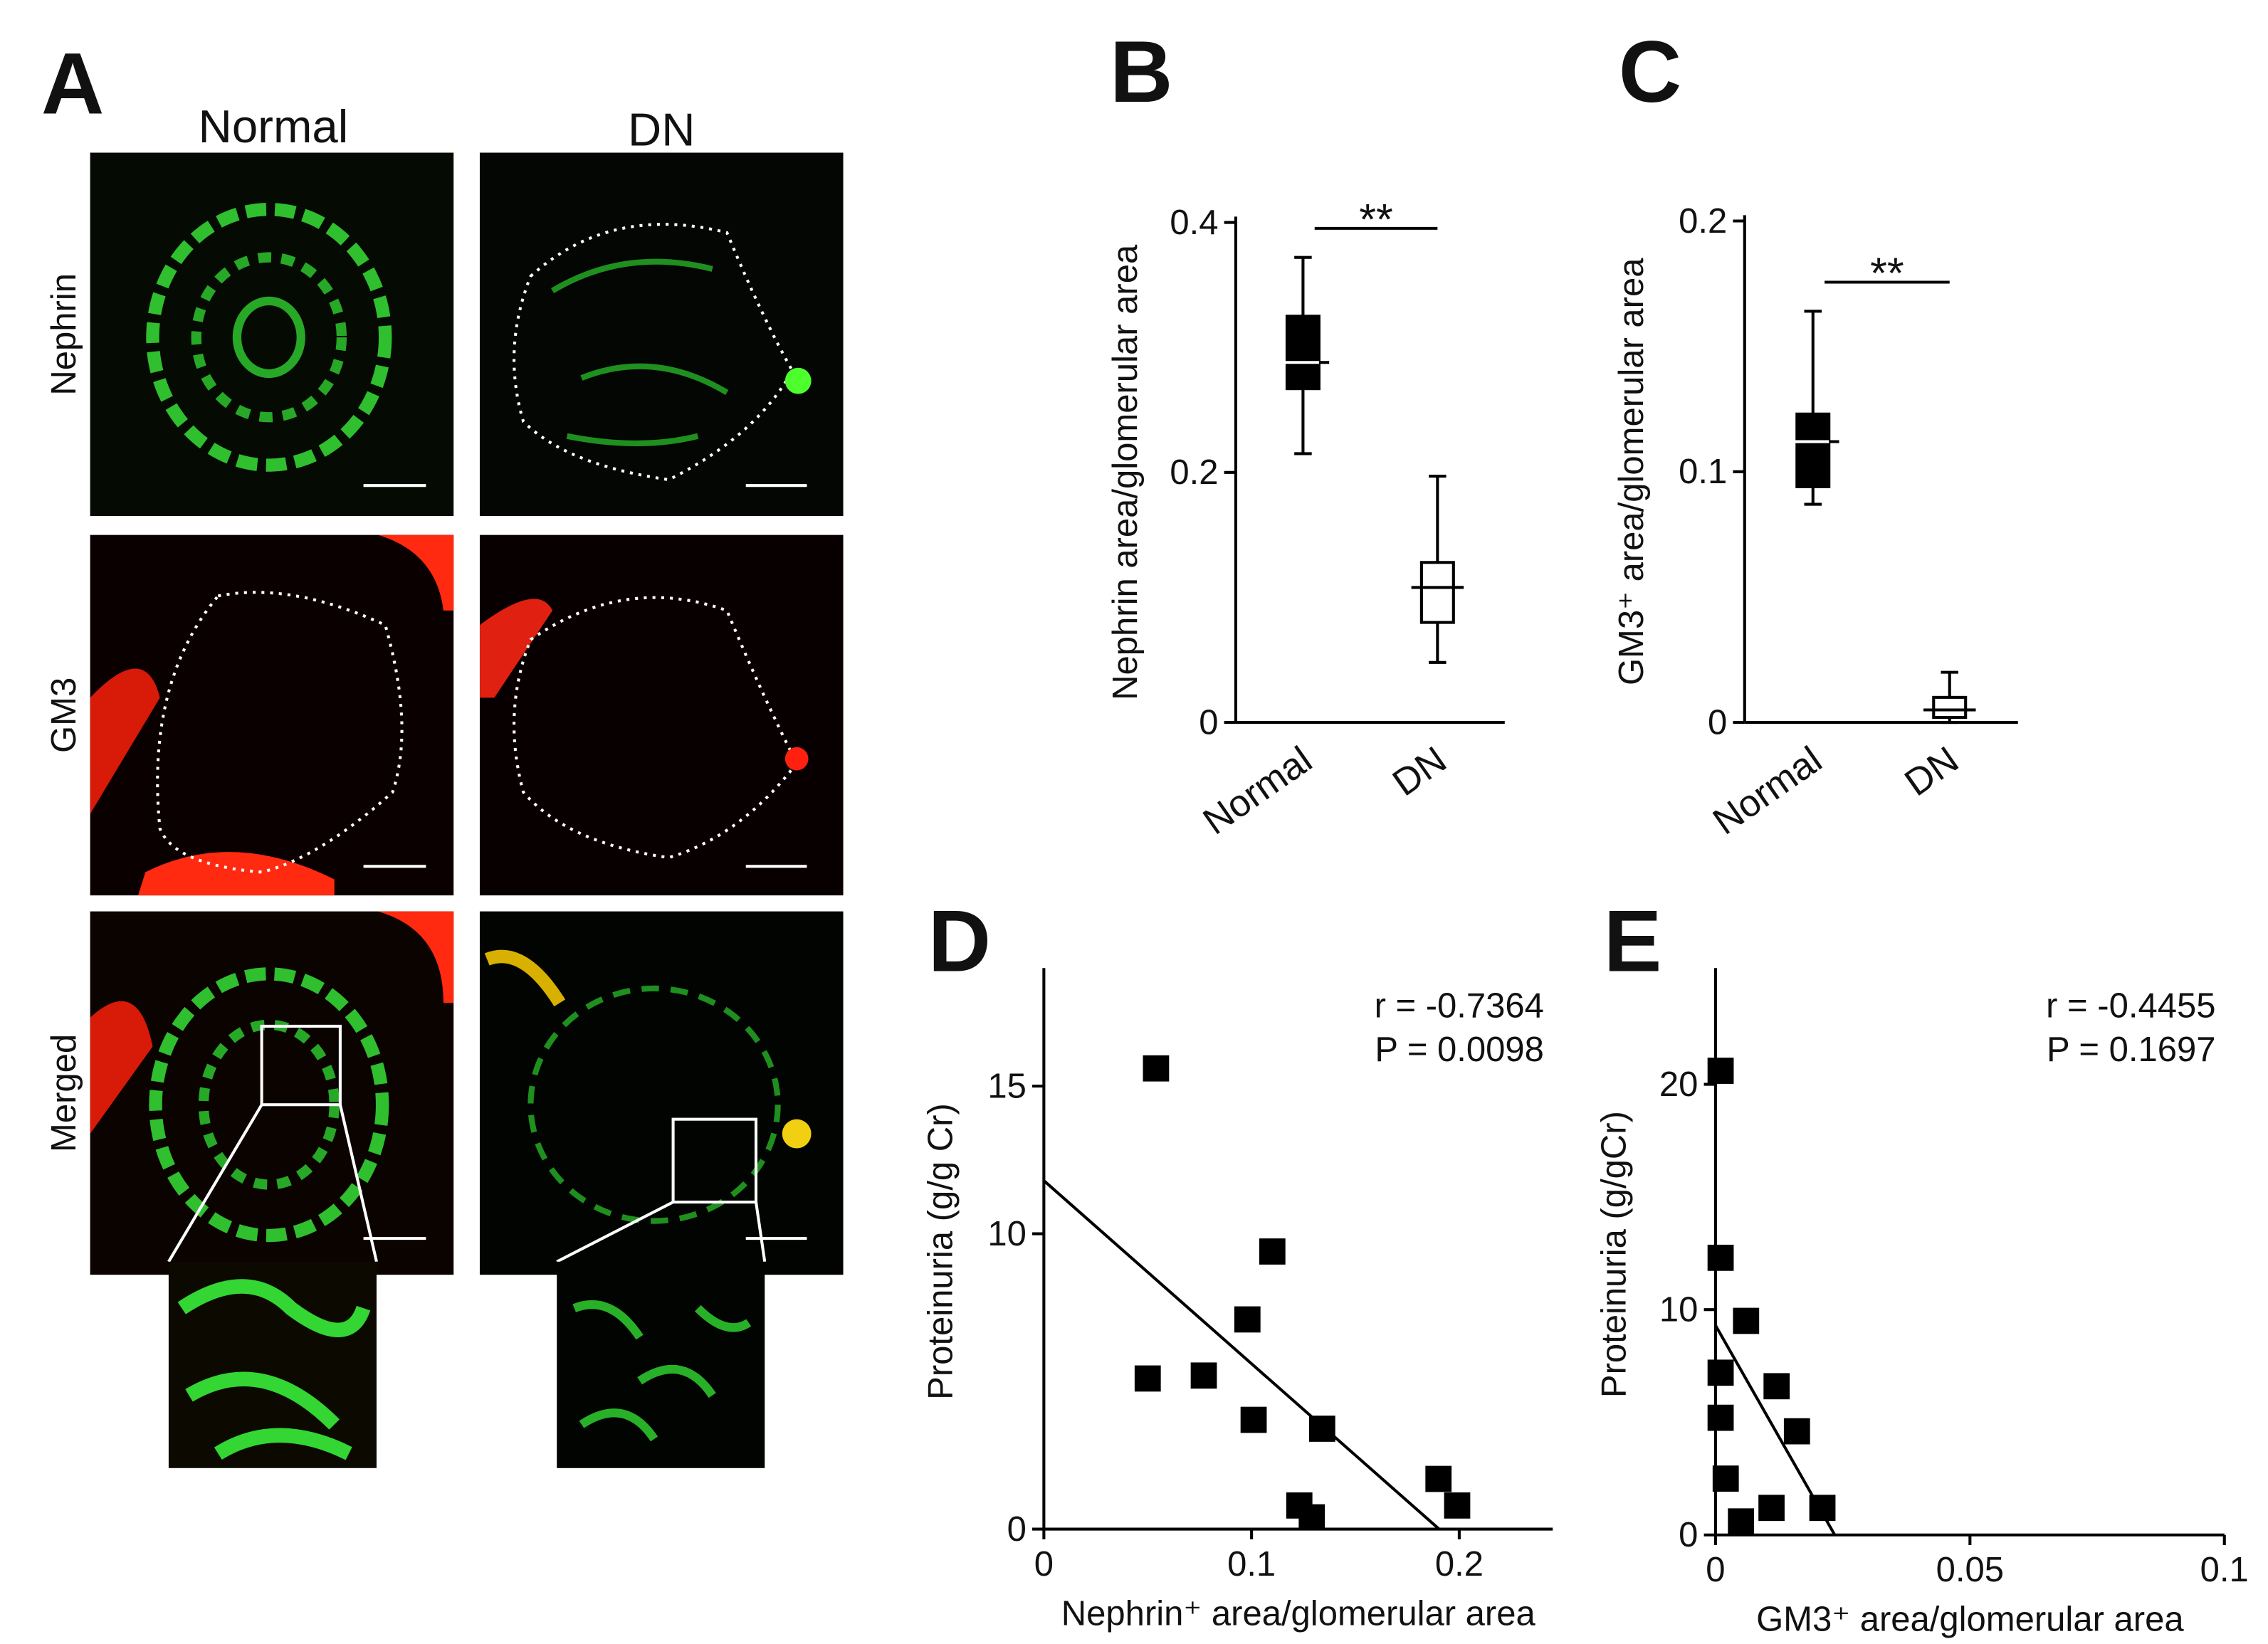 The width and height of the screenshot is (2268, 1644). Describe the element at coordinates (1459, 1050) in the screenshot. I see `annotation: P = 0.0098` at that location.